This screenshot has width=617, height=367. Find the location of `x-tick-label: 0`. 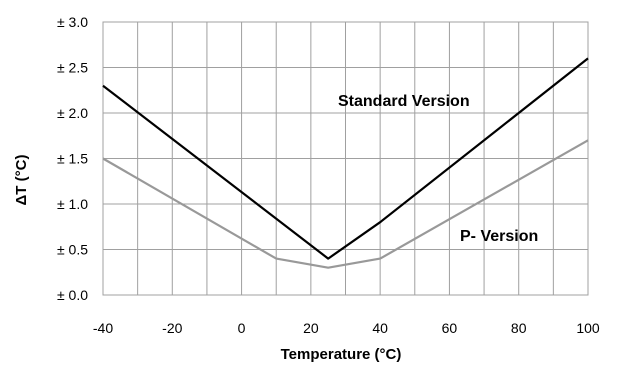

x-tick-label: 0 is located at coordinates (242, 328).